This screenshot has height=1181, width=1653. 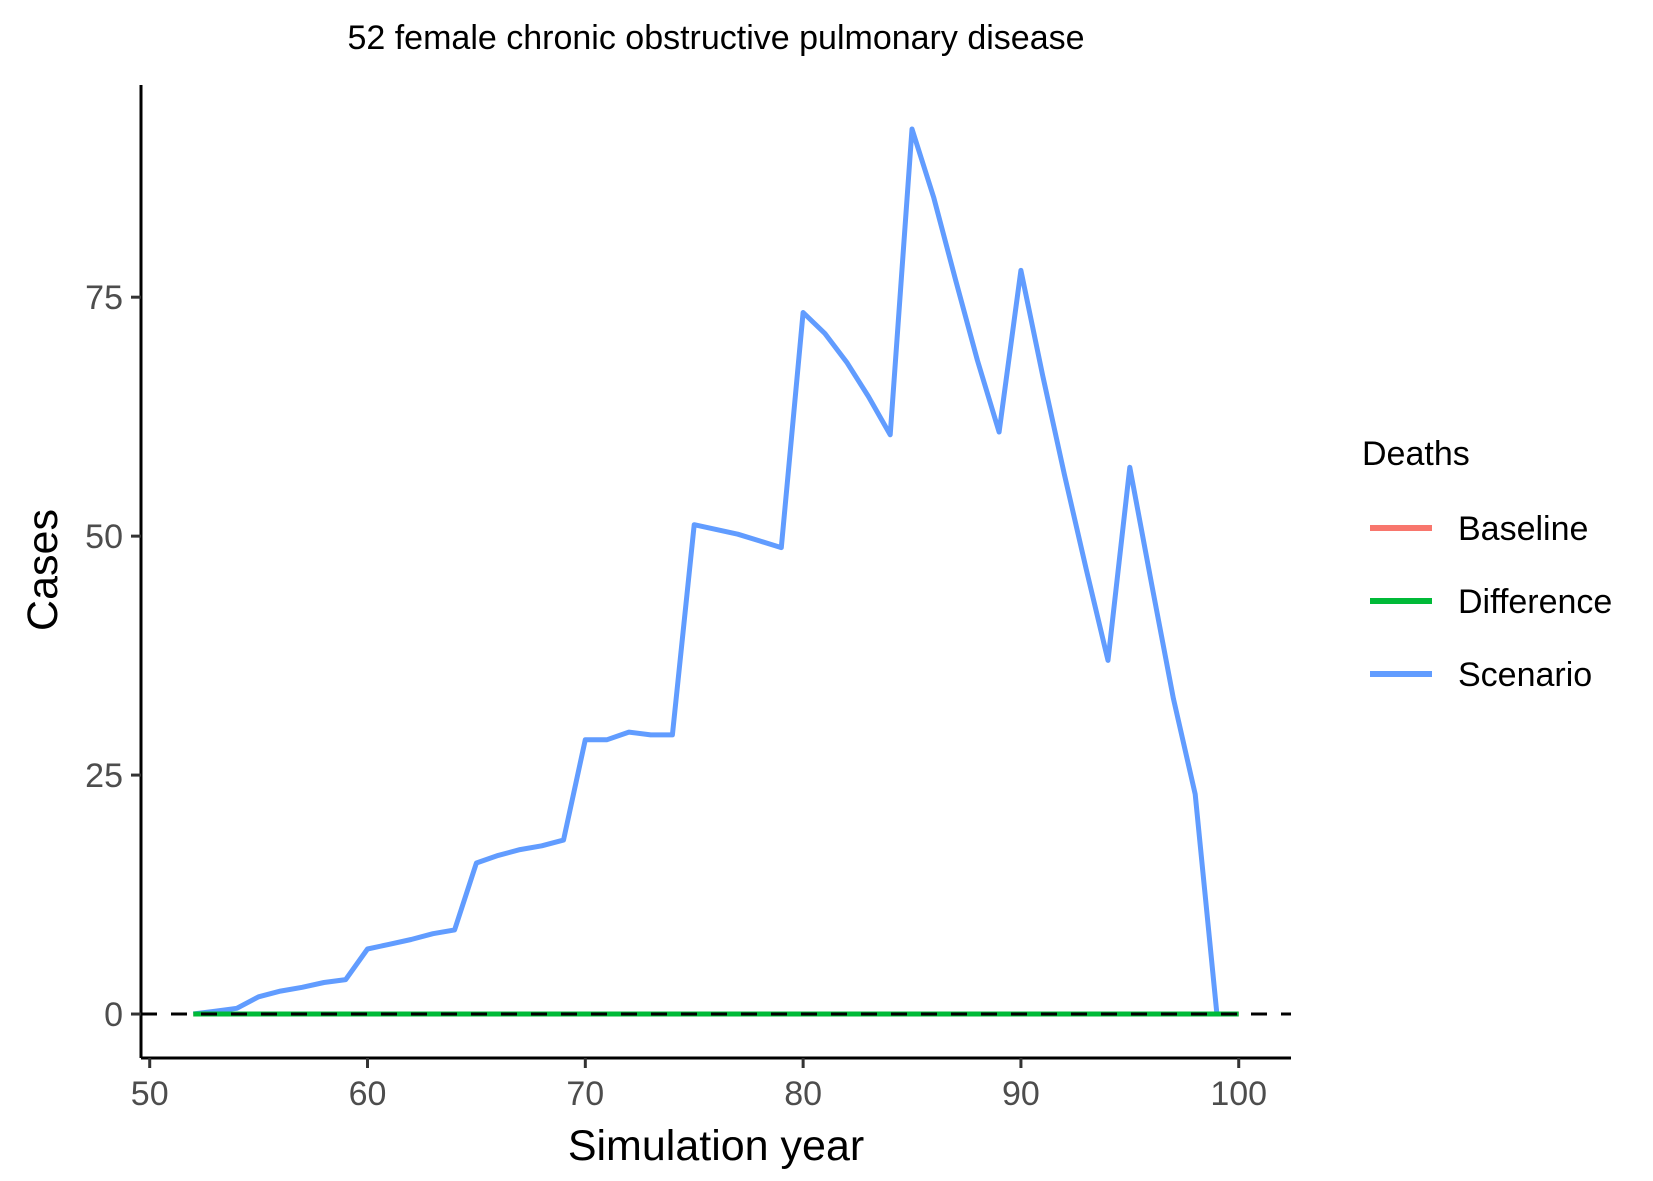 I want to click on y-tick-label: 50, so click(x=104, y=537).